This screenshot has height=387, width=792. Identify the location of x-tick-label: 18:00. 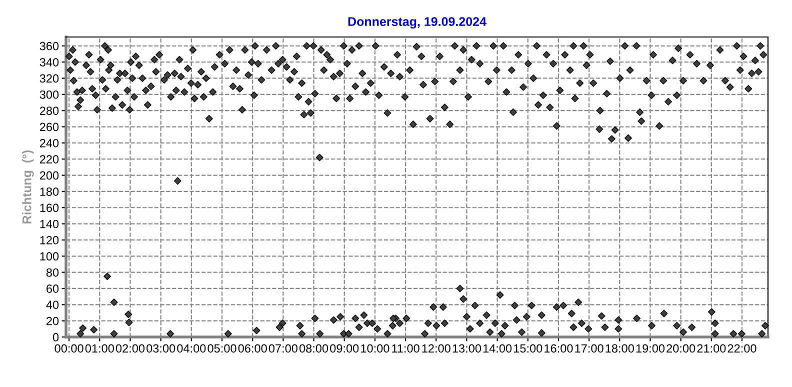
(620, 348).